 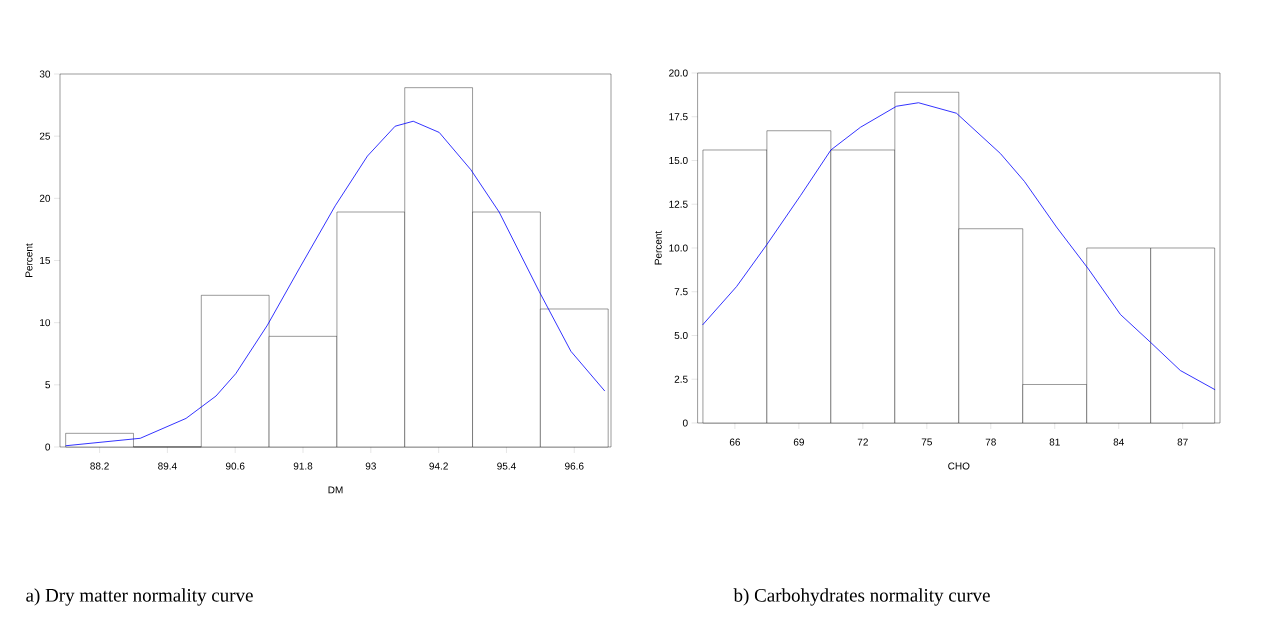 What do you see at coordinates (370, 466) in the screenshot?
I see `x-tick-label: 93` at bounding box center [370, 466].